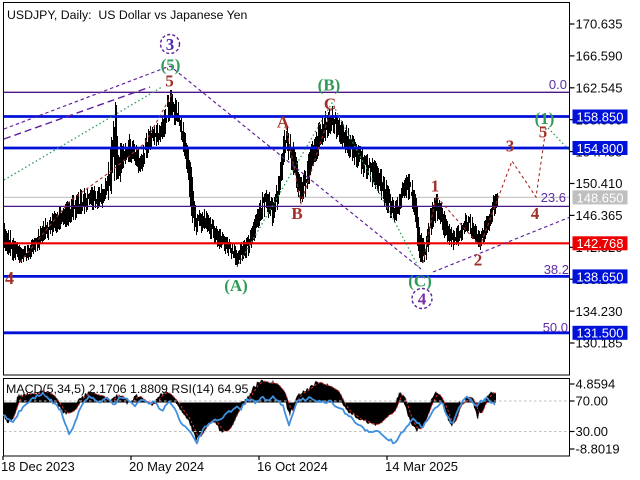  I want to click on svg-text: 2, so click(478, 260).